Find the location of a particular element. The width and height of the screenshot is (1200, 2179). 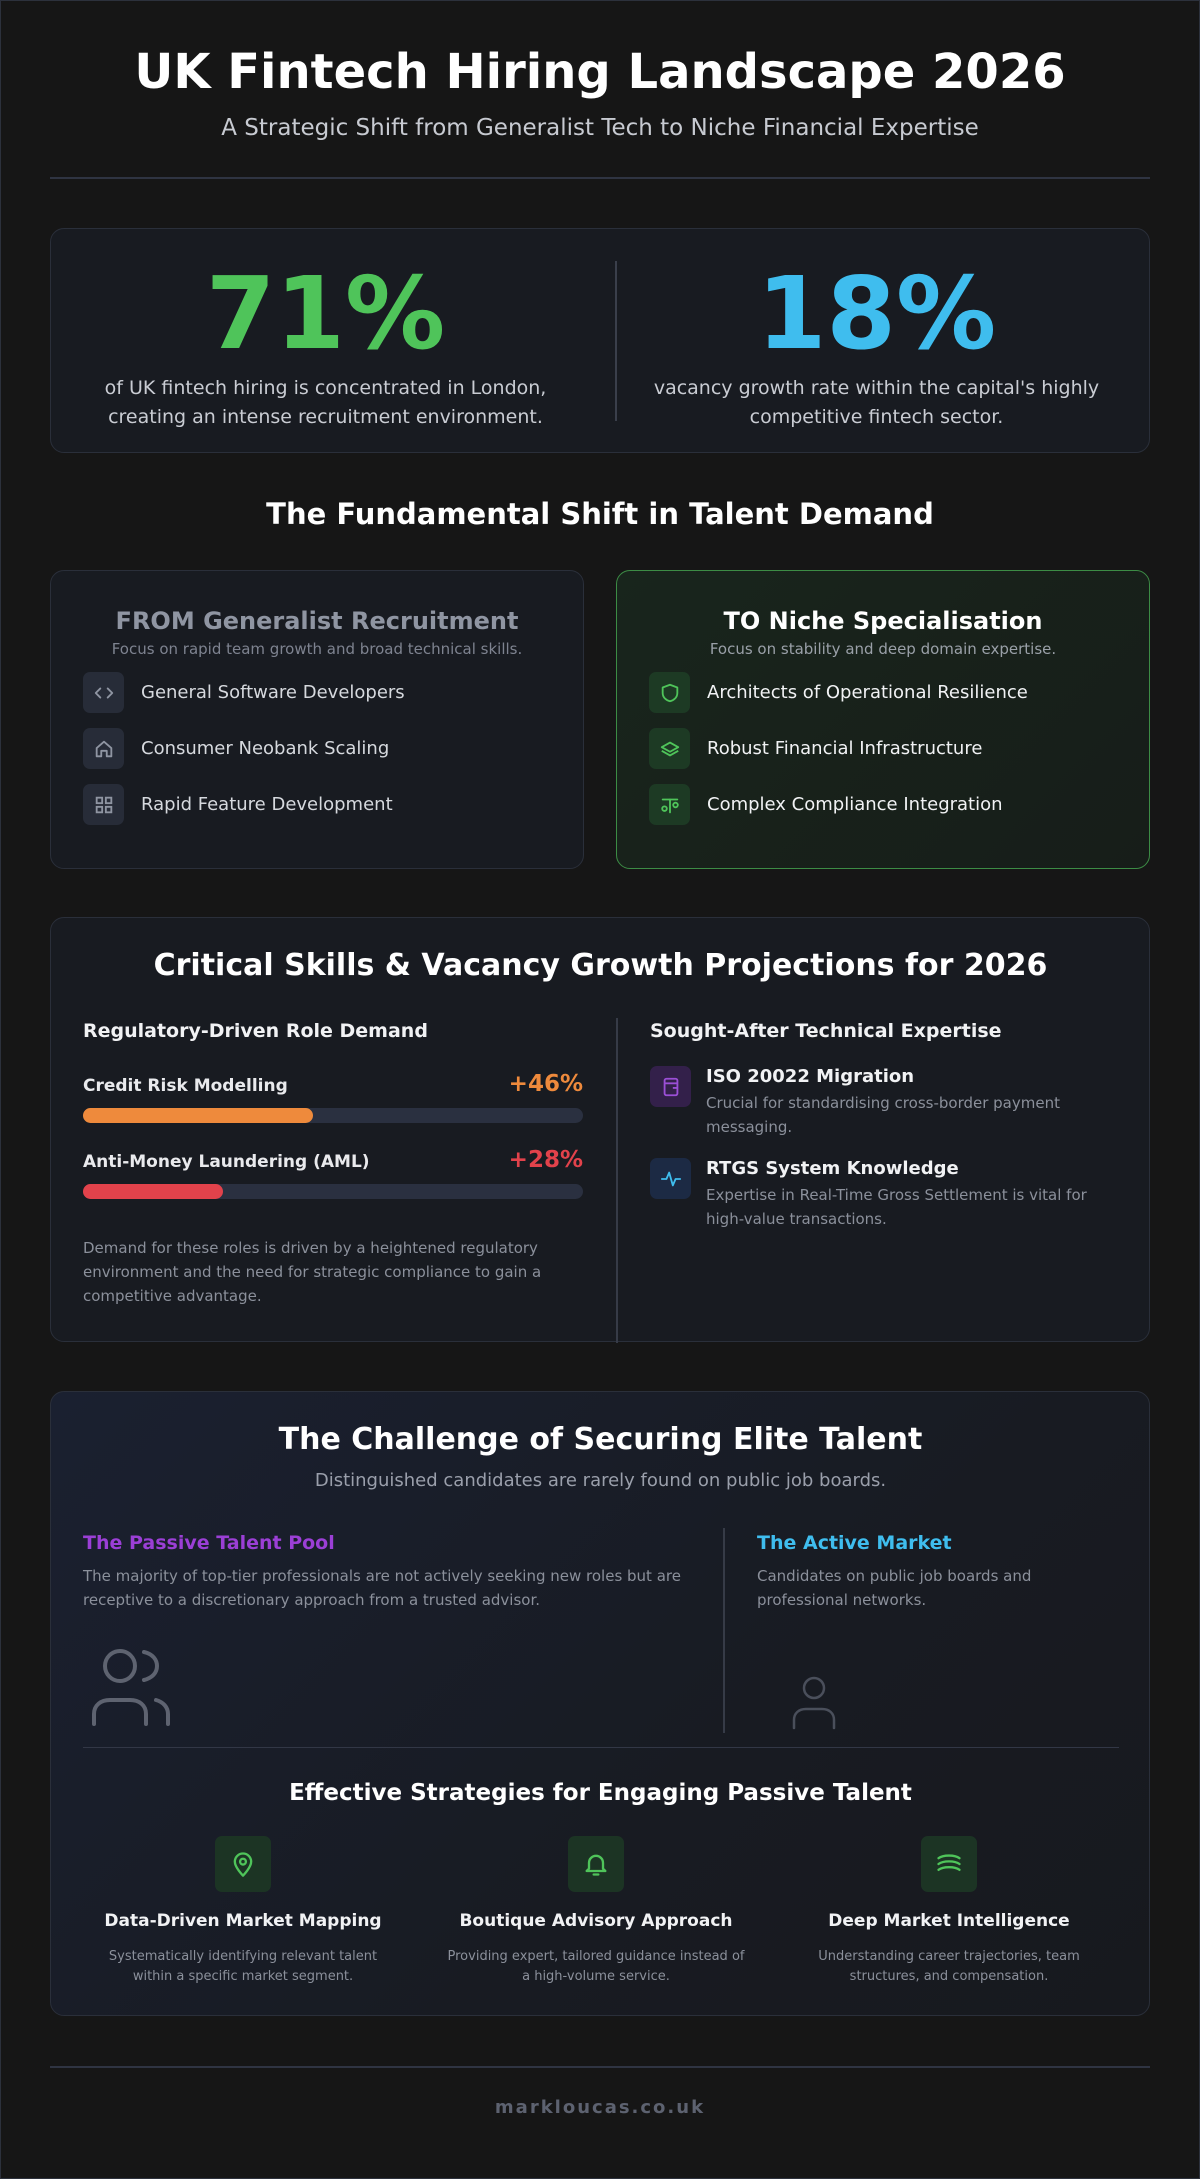

to-item: Architects of Operational Resilience is located at coordinates (899, 692).